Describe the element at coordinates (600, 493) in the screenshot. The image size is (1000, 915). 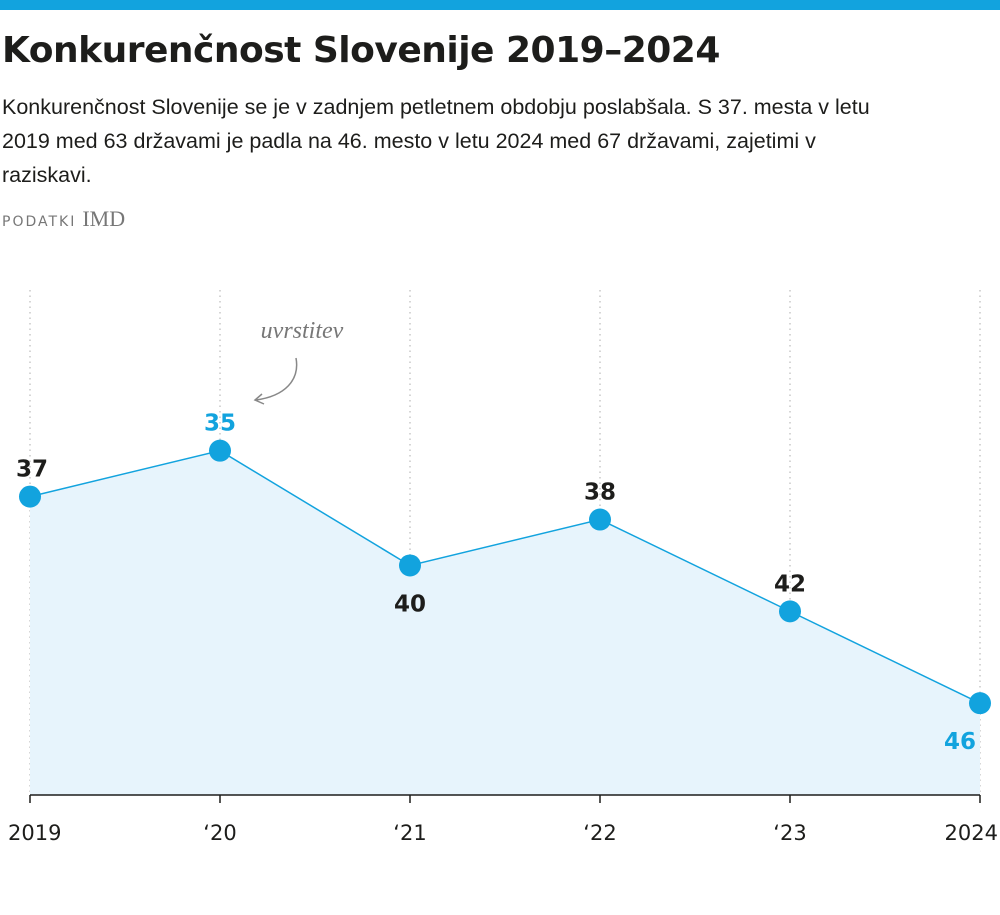
I see `value-label: 38` at that location.